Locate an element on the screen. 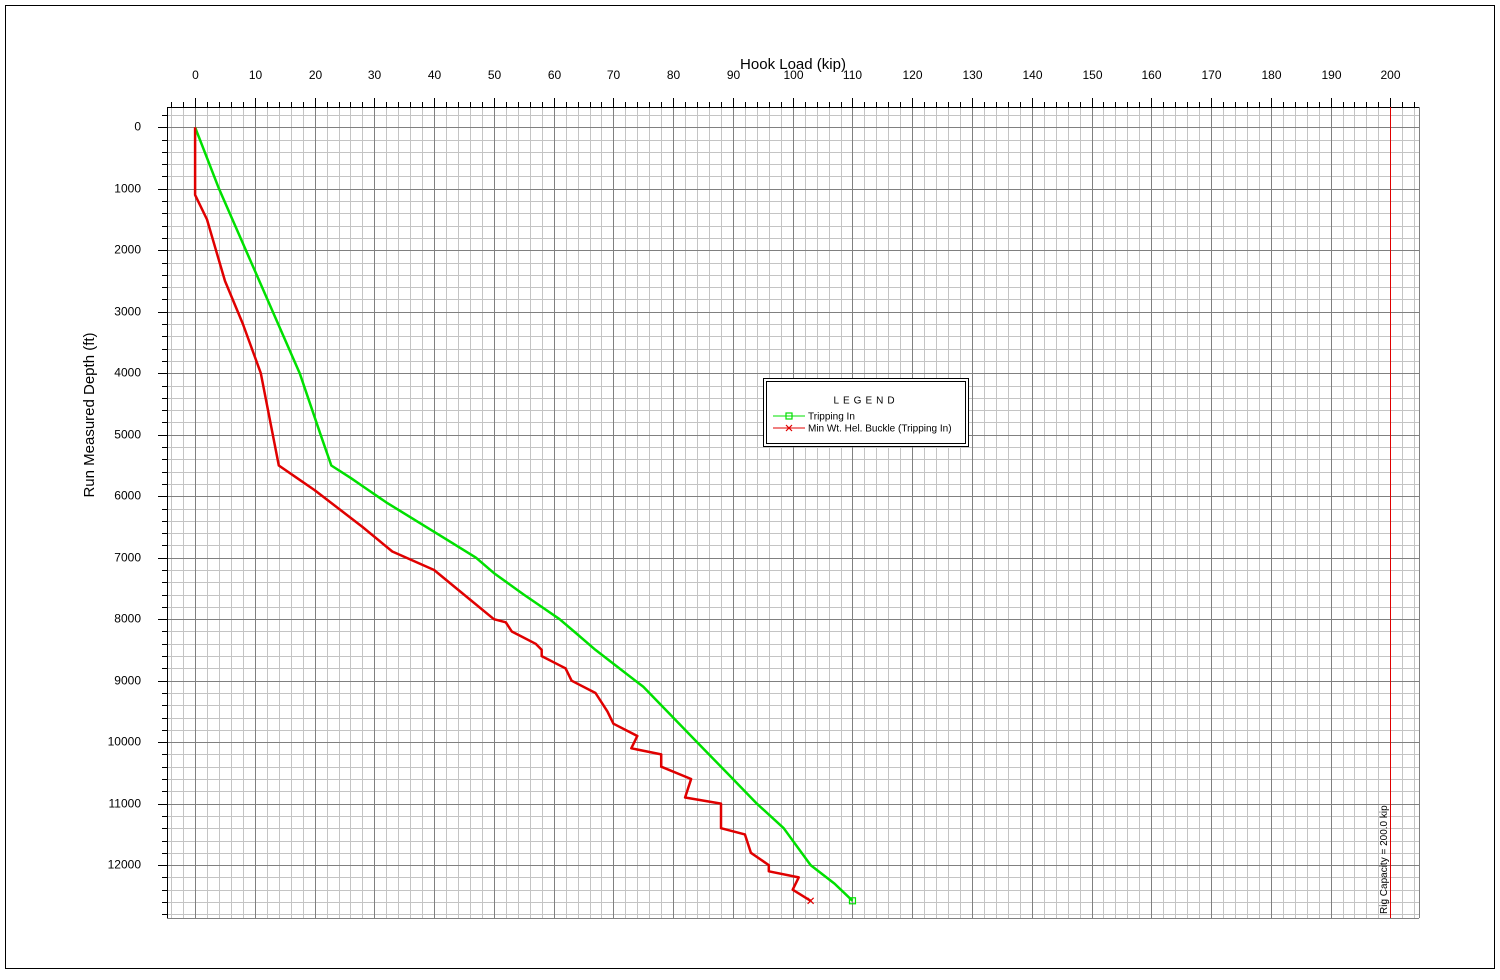 Image resolution: width=1500 pixels, height=980 pixels. y-tick-label: 12000 is located at coordinates (125, 865).